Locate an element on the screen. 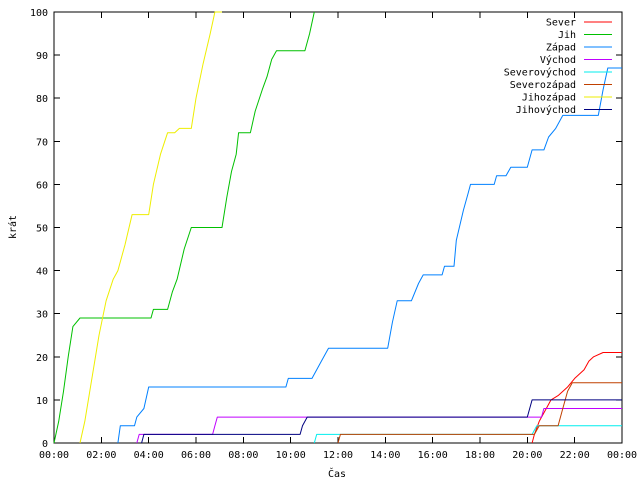 This screenshot has height=480, width=640. legend-label-4: Severovýchod is located at coordinates (540, 73).